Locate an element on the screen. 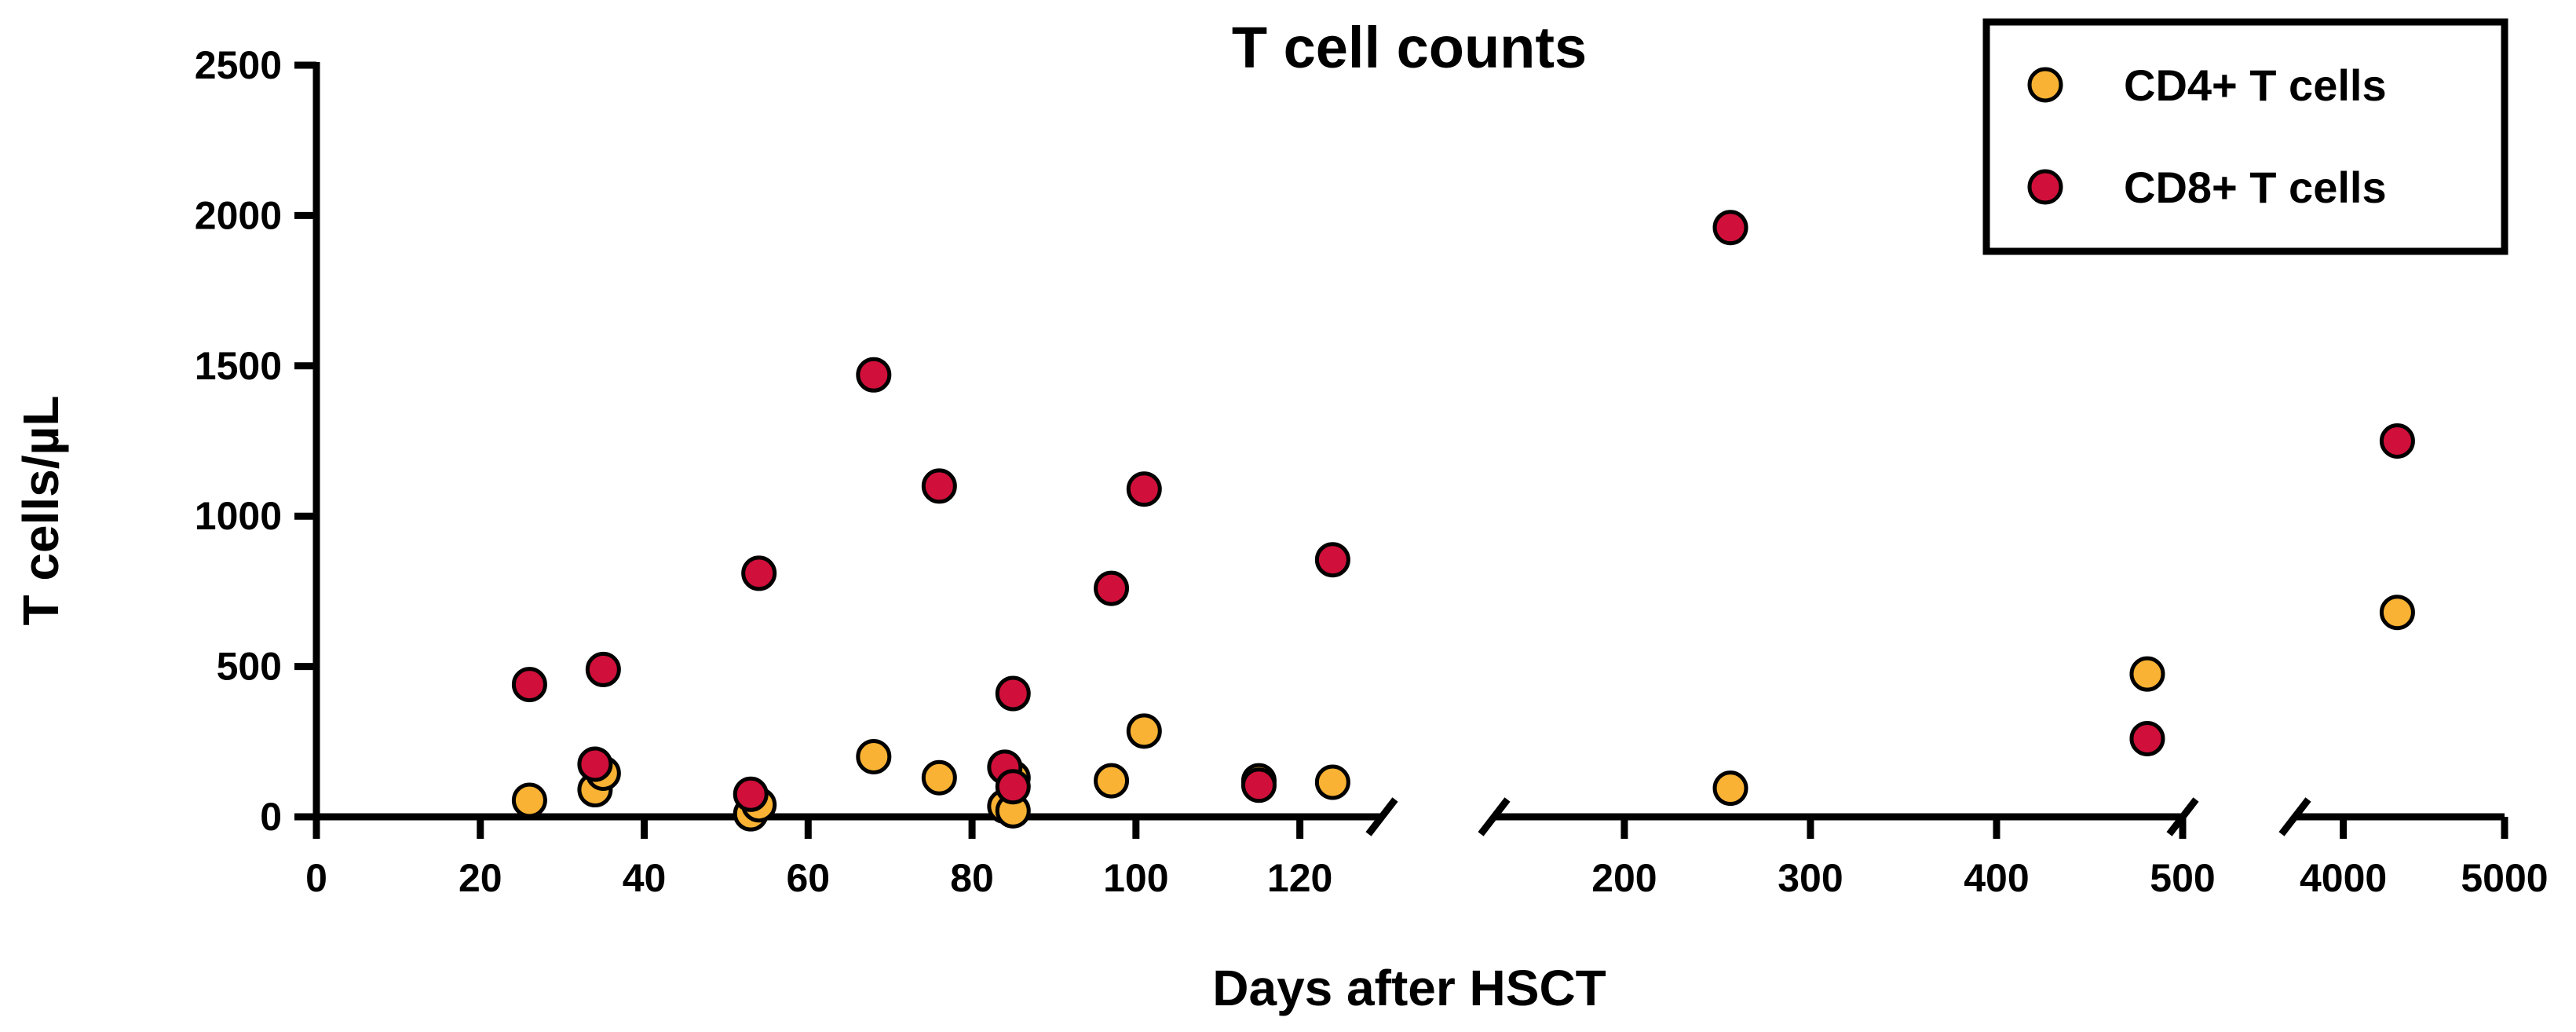 The image size is (2576, 1032). y-axis-title: T cells/µL is located at coordinates (41, 511).